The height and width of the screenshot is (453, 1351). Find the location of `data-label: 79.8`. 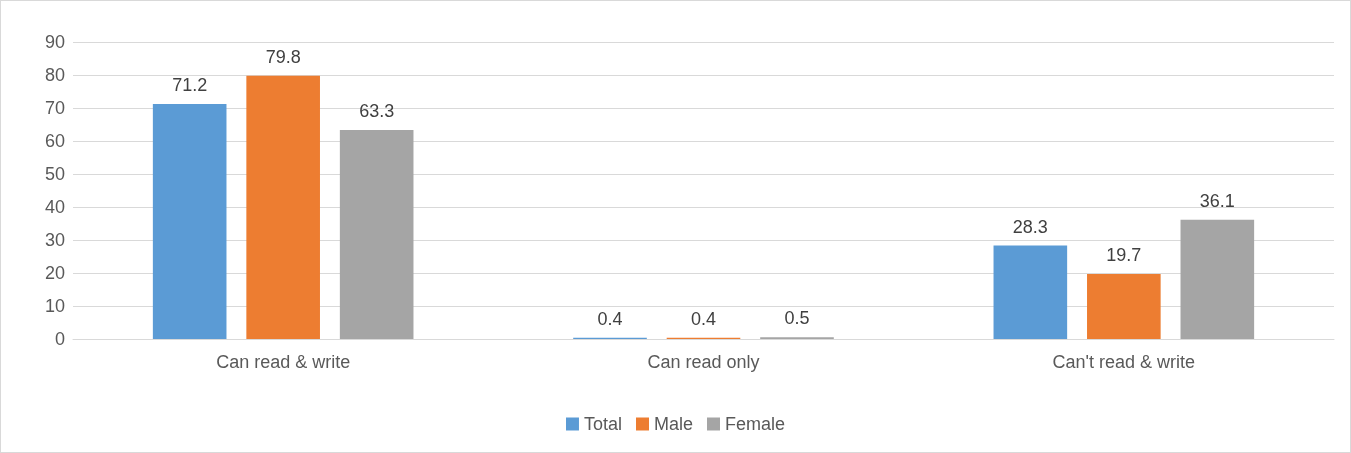

data-label: 79.8 is located at coordinates (283, 56).